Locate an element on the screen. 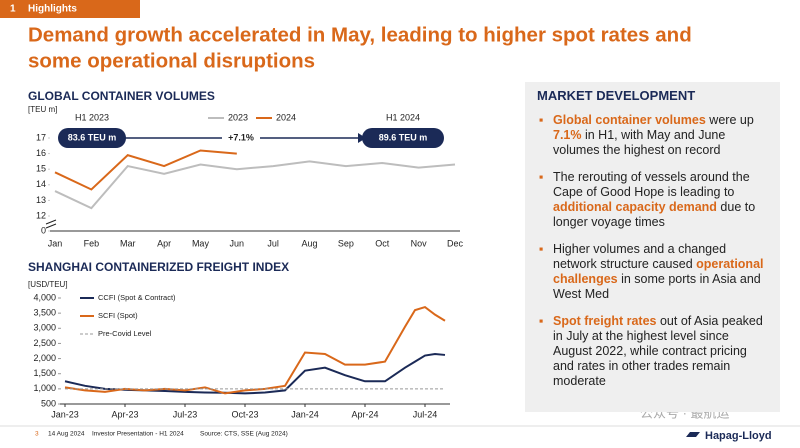 The height and width of the screenshot is (448, 800). legend-label: Pre-Covid Level is located at coordinates (125, 333).